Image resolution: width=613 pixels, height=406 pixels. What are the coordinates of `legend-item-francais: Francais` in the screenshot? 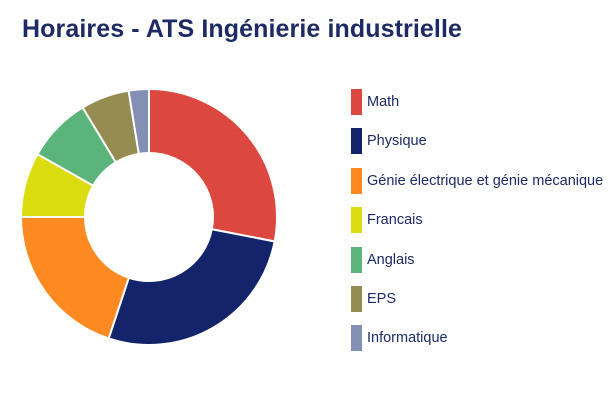 It's located at (387, 220).